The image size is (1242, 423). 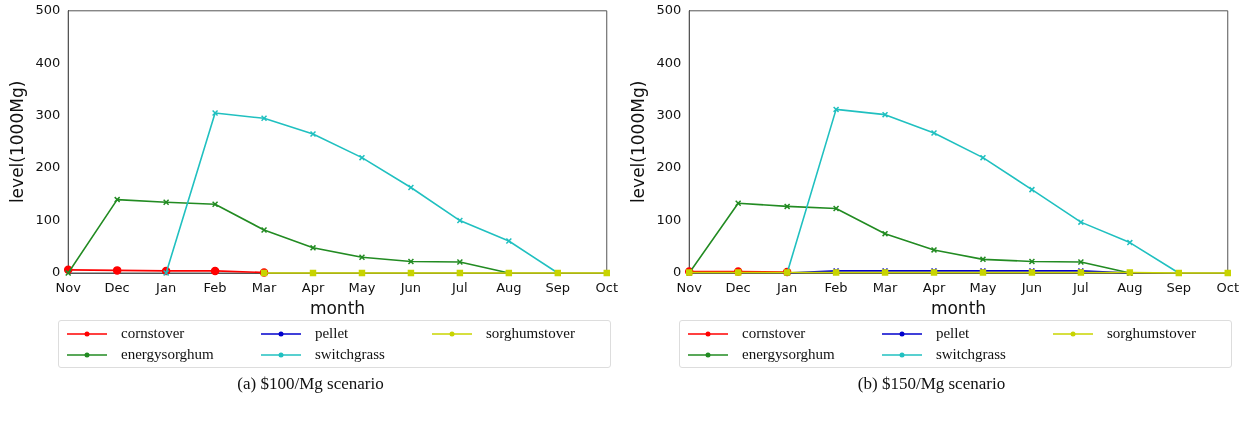 What do you see at coordinates (931, 384) in the screenshot?
I see `text: (b) $150/Mg scenario` at bounding box center [931, 384].